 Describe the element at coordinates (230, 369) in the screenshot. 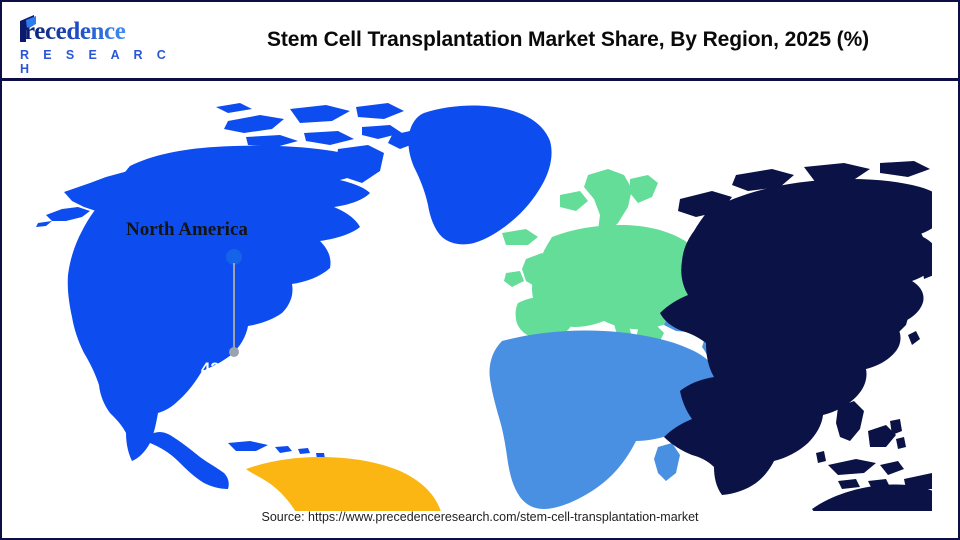

I see `callout-value-label: 42.50%` at that location.